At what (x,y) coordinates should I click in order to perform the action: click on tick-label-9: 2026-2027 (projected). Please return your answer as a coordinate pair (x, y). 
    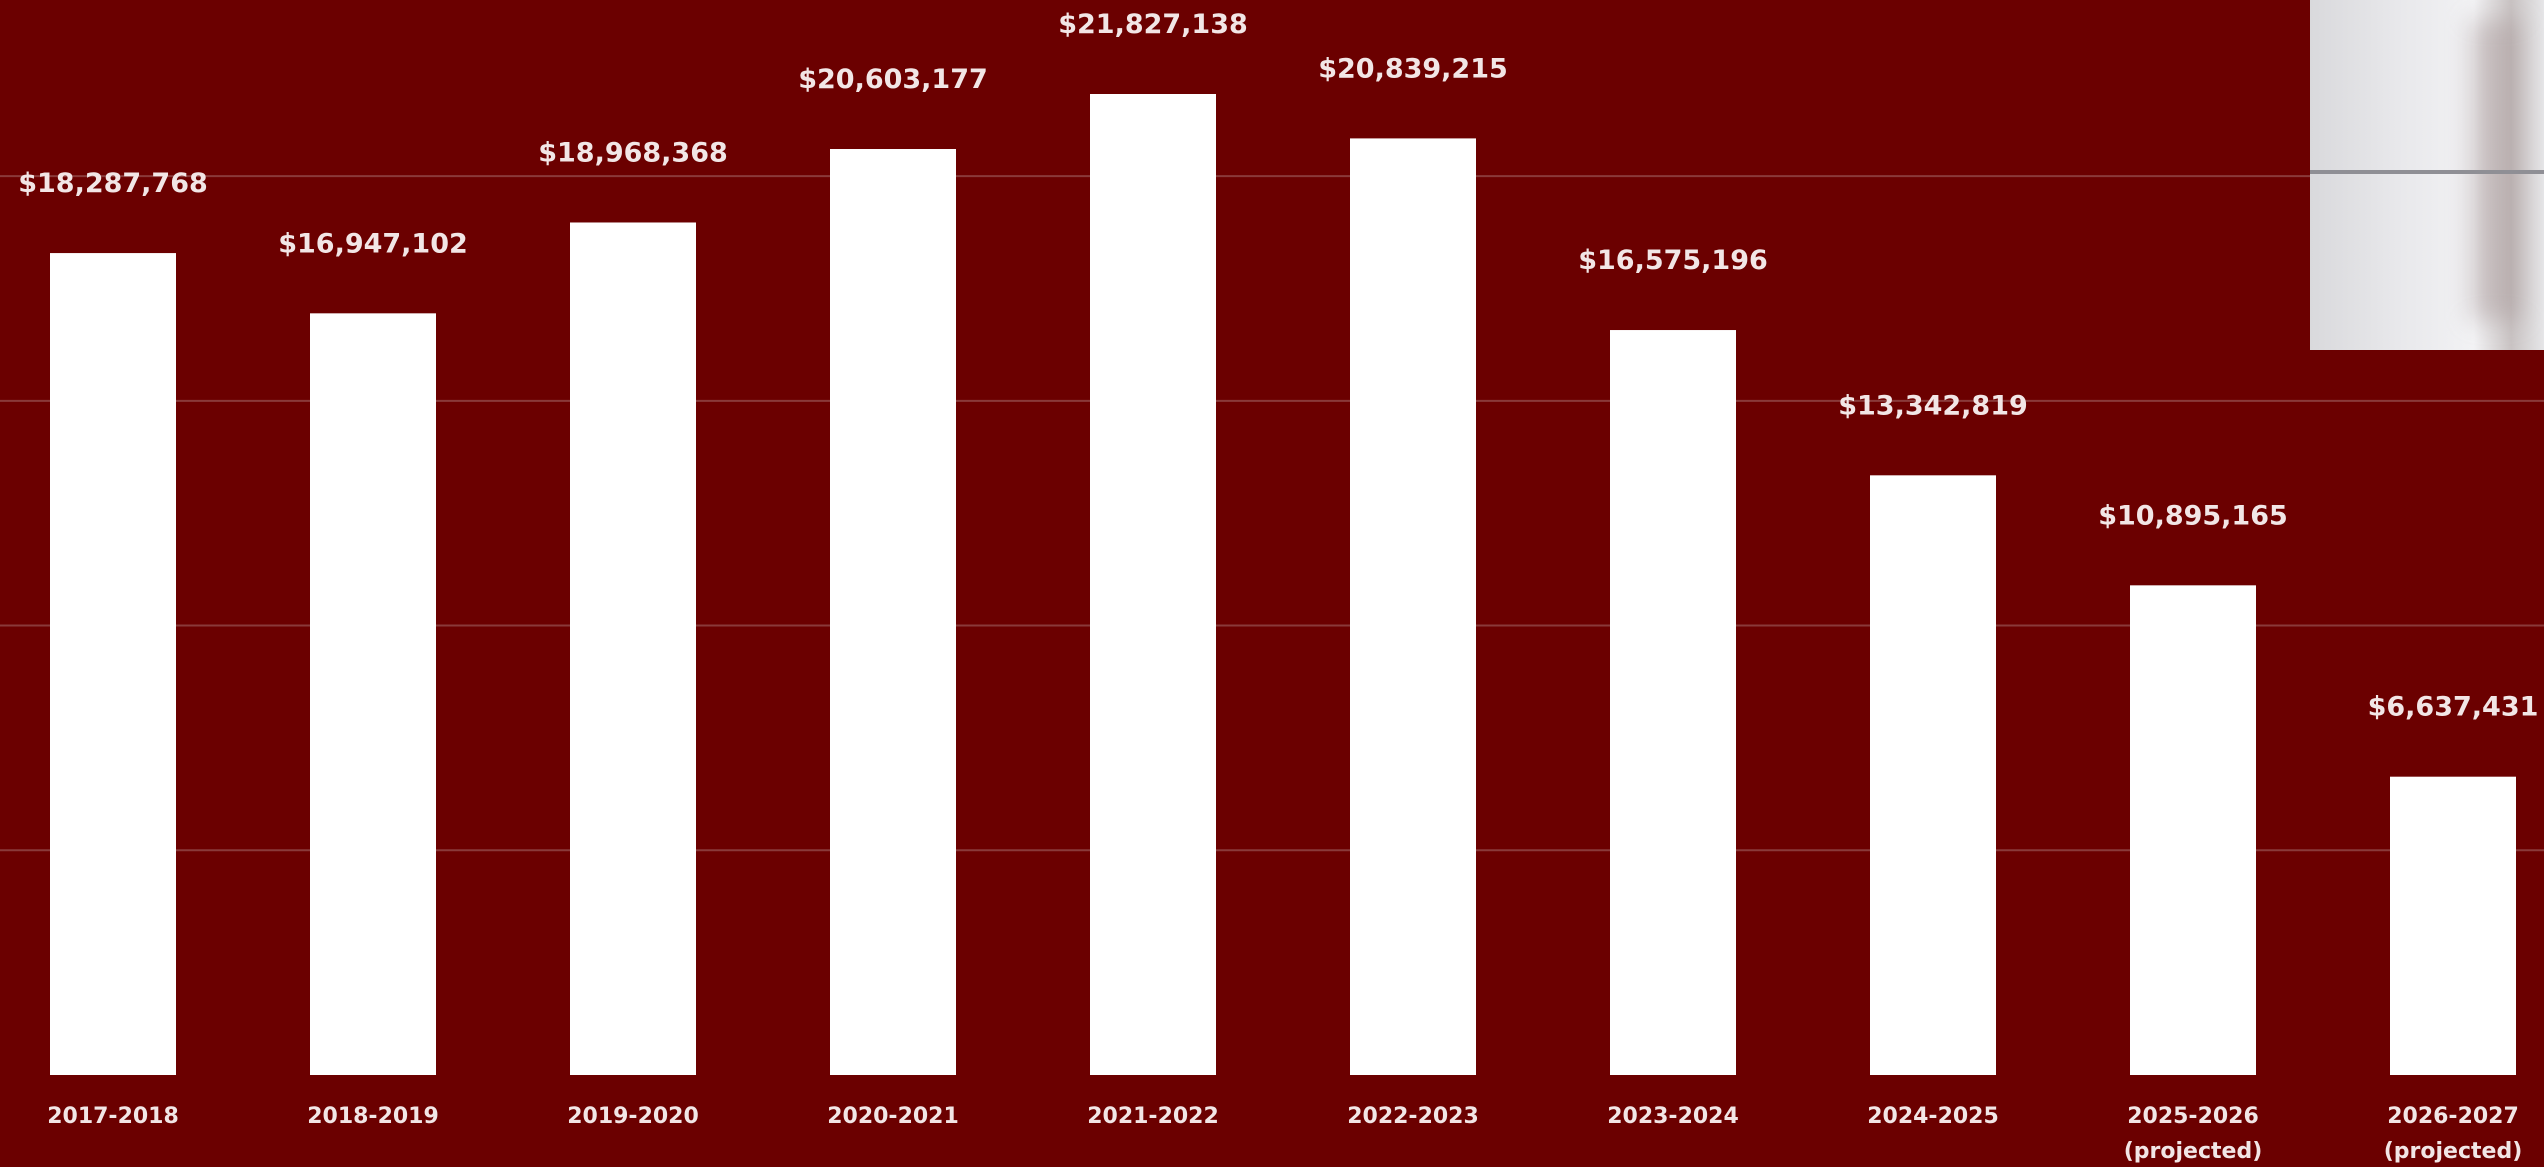
    Looking at the image, I should click on (2453, 1134).